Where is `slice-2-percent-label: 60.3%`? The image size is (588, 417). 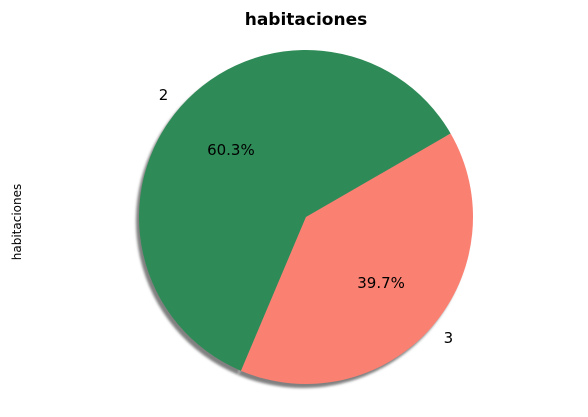
slice-2-percent-label: 60.3% is located at coordinates (231, 150).